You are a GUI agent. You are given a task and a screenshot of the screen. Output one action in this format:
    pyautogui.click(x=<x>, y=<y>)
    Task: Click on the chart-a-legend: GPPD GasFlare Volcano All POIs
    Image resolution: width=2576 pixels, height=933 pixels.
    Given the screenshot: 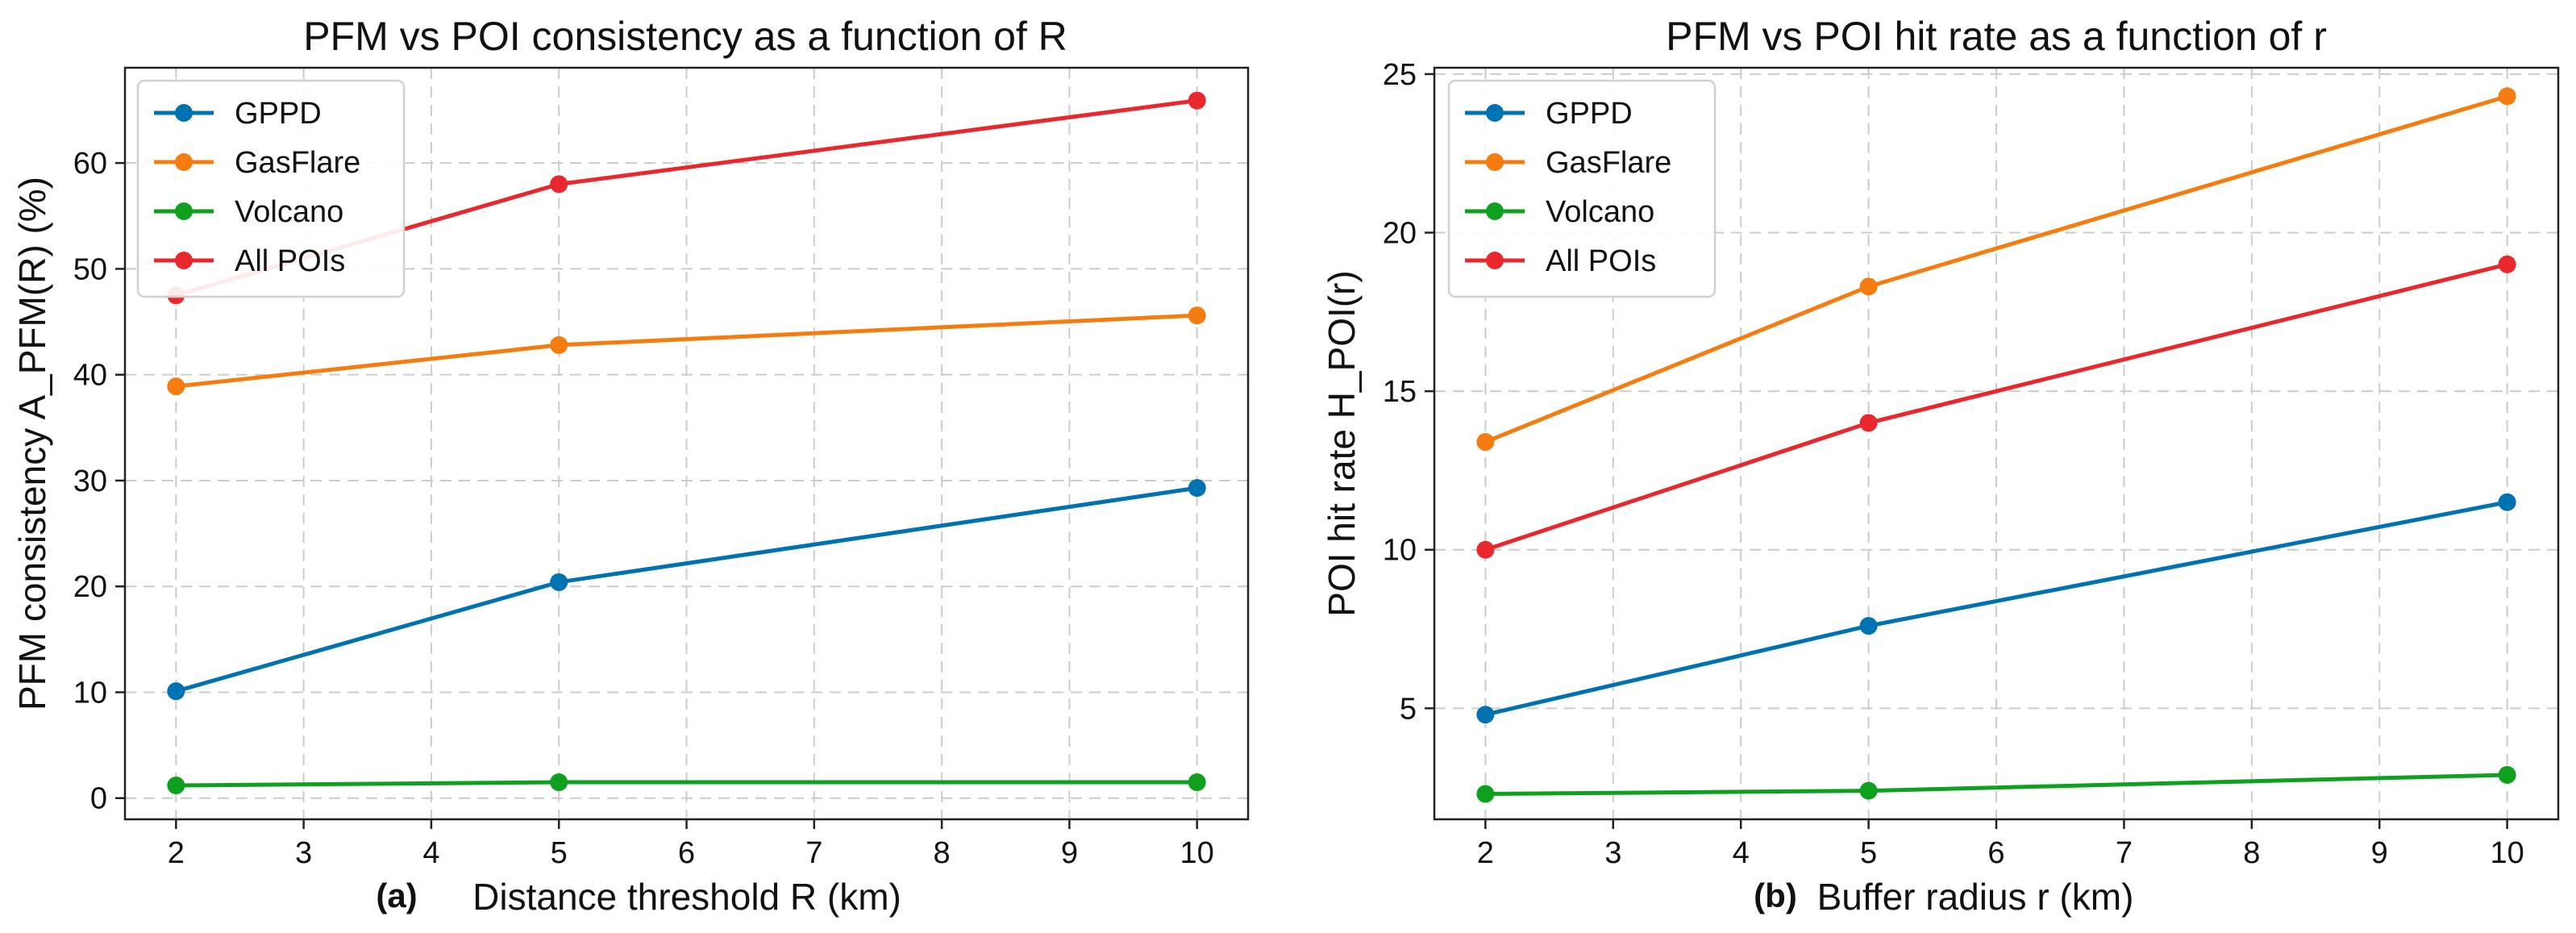 What is the action you would take?
    pyautogui.click(x=271, y=188)
    